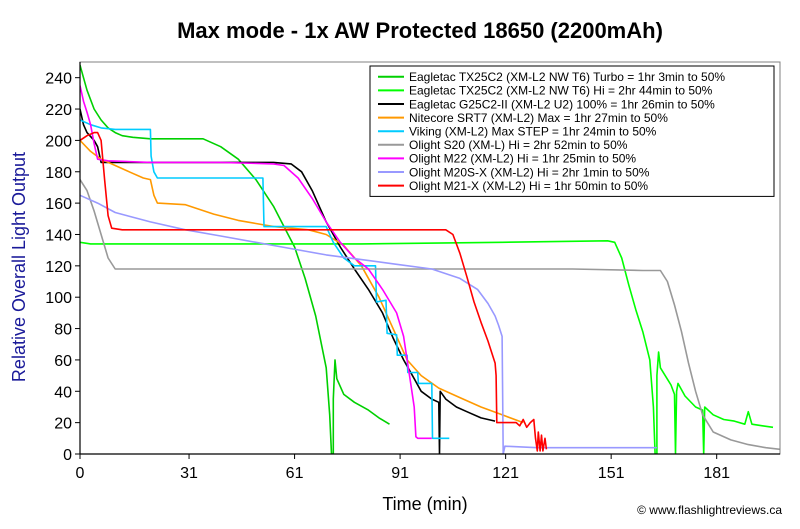 The width and height of the screenshot is (800, 529). I want to click on y-tick-label: 200, so click(58, 141).